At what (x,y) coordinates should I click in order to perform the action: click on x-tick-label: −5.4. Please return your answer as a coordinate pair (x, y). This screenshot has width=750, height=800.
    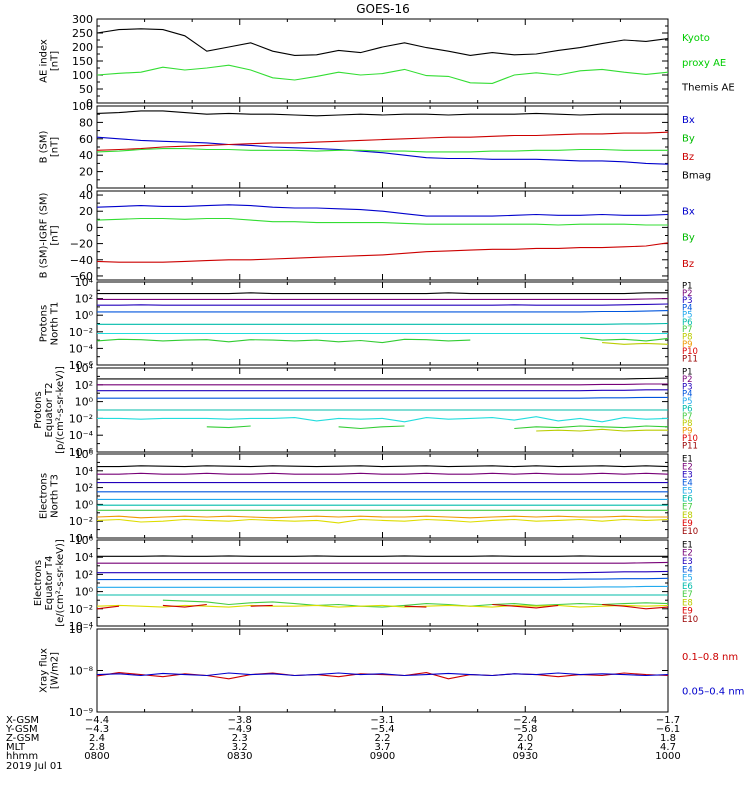
    Looking at the image, I should click on (382, 729).